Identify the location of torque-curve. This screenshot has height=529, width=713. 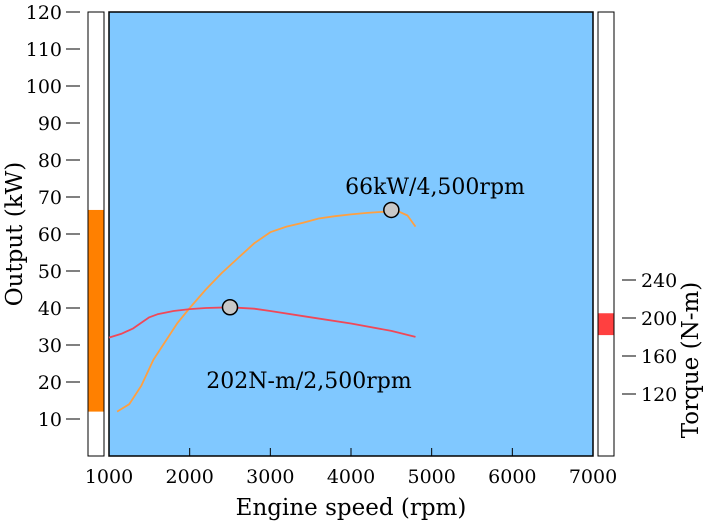
(262, 322).